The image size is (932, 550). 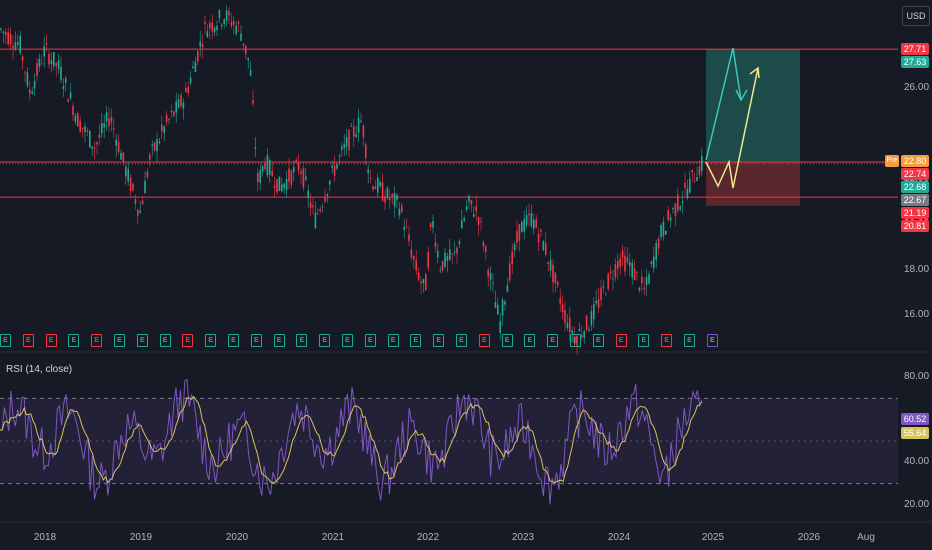 What do you see at coordinates (39, 369) in the screenshot?
I see `rsi-indicator-title: RSI (14, close)` at bounding box center [39, 369].